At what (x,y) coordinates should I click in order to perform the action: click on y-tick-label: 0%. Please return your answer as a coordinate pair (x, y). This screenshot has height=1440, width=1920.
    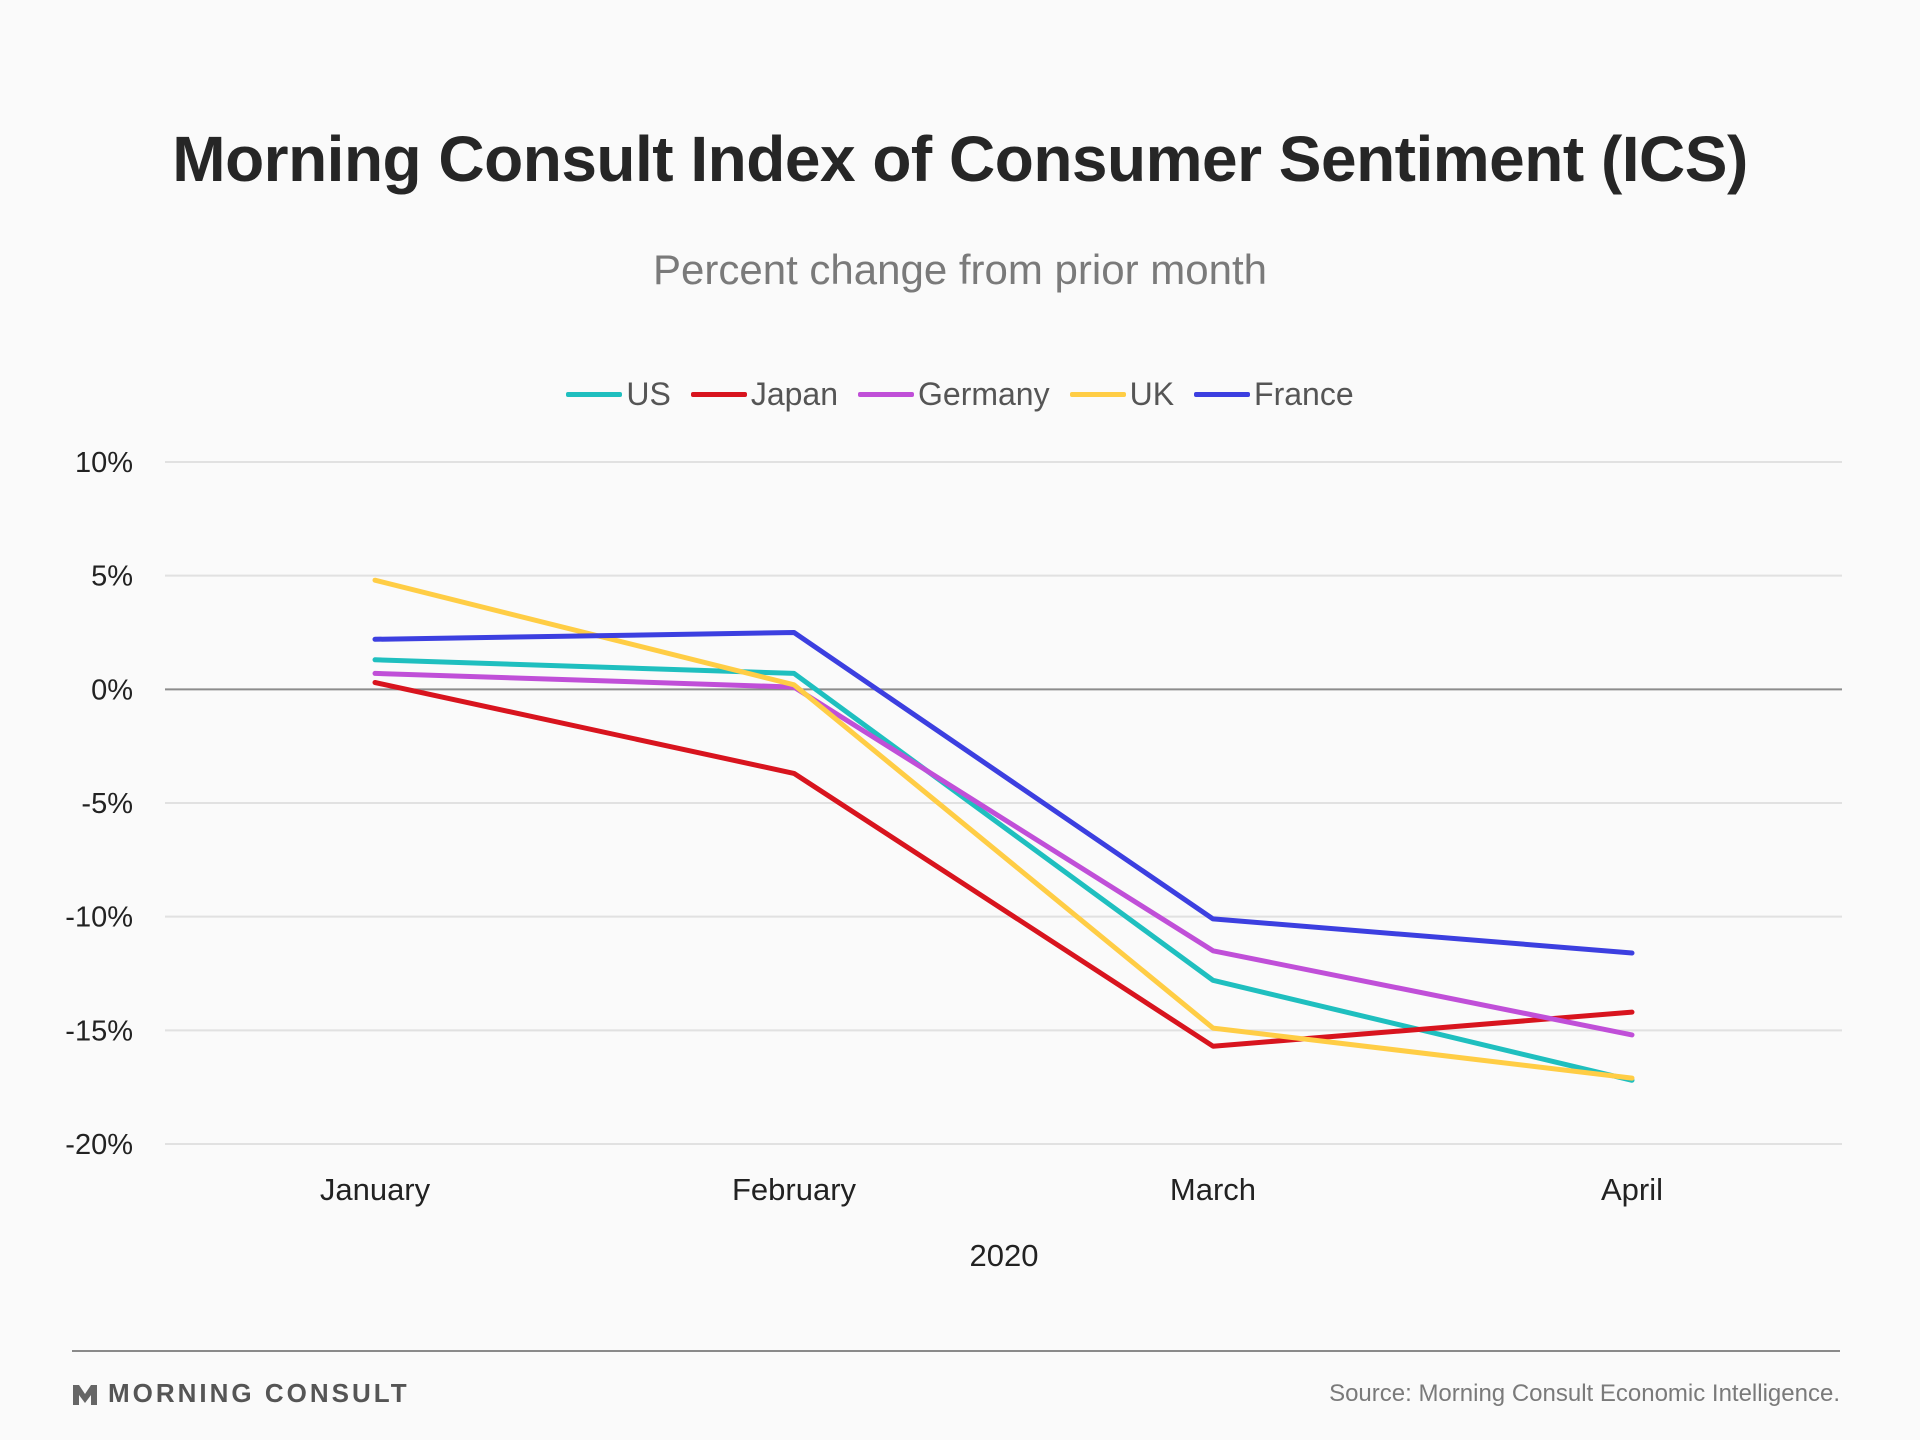
    Looking at the image, I should click on (112, 690).